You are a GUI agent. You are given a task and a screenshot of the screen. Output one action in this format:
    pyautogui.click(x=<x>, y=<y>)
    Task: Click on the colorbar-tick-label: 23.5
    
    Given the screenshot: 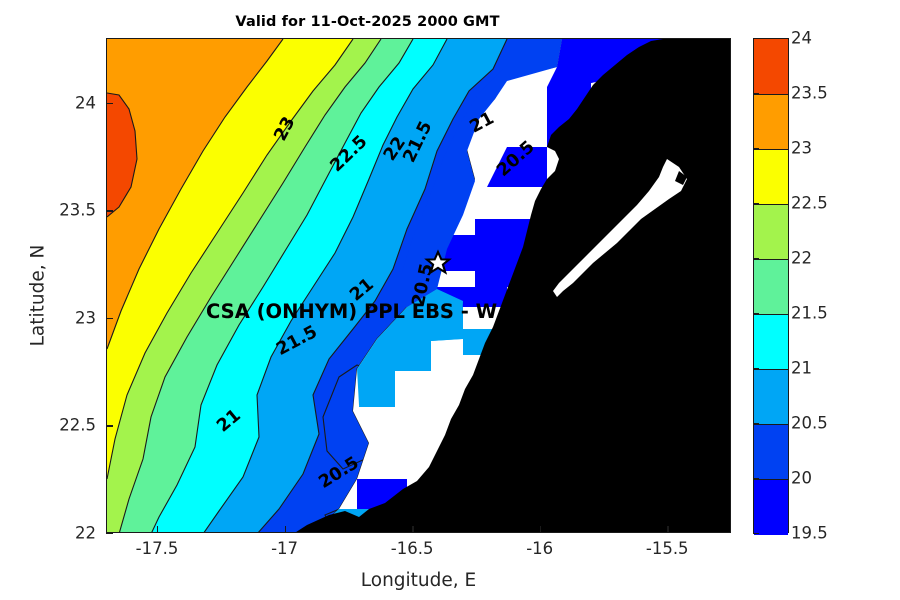 What is the action you would take?
    pyautogui.click(x=809, y=93)
    